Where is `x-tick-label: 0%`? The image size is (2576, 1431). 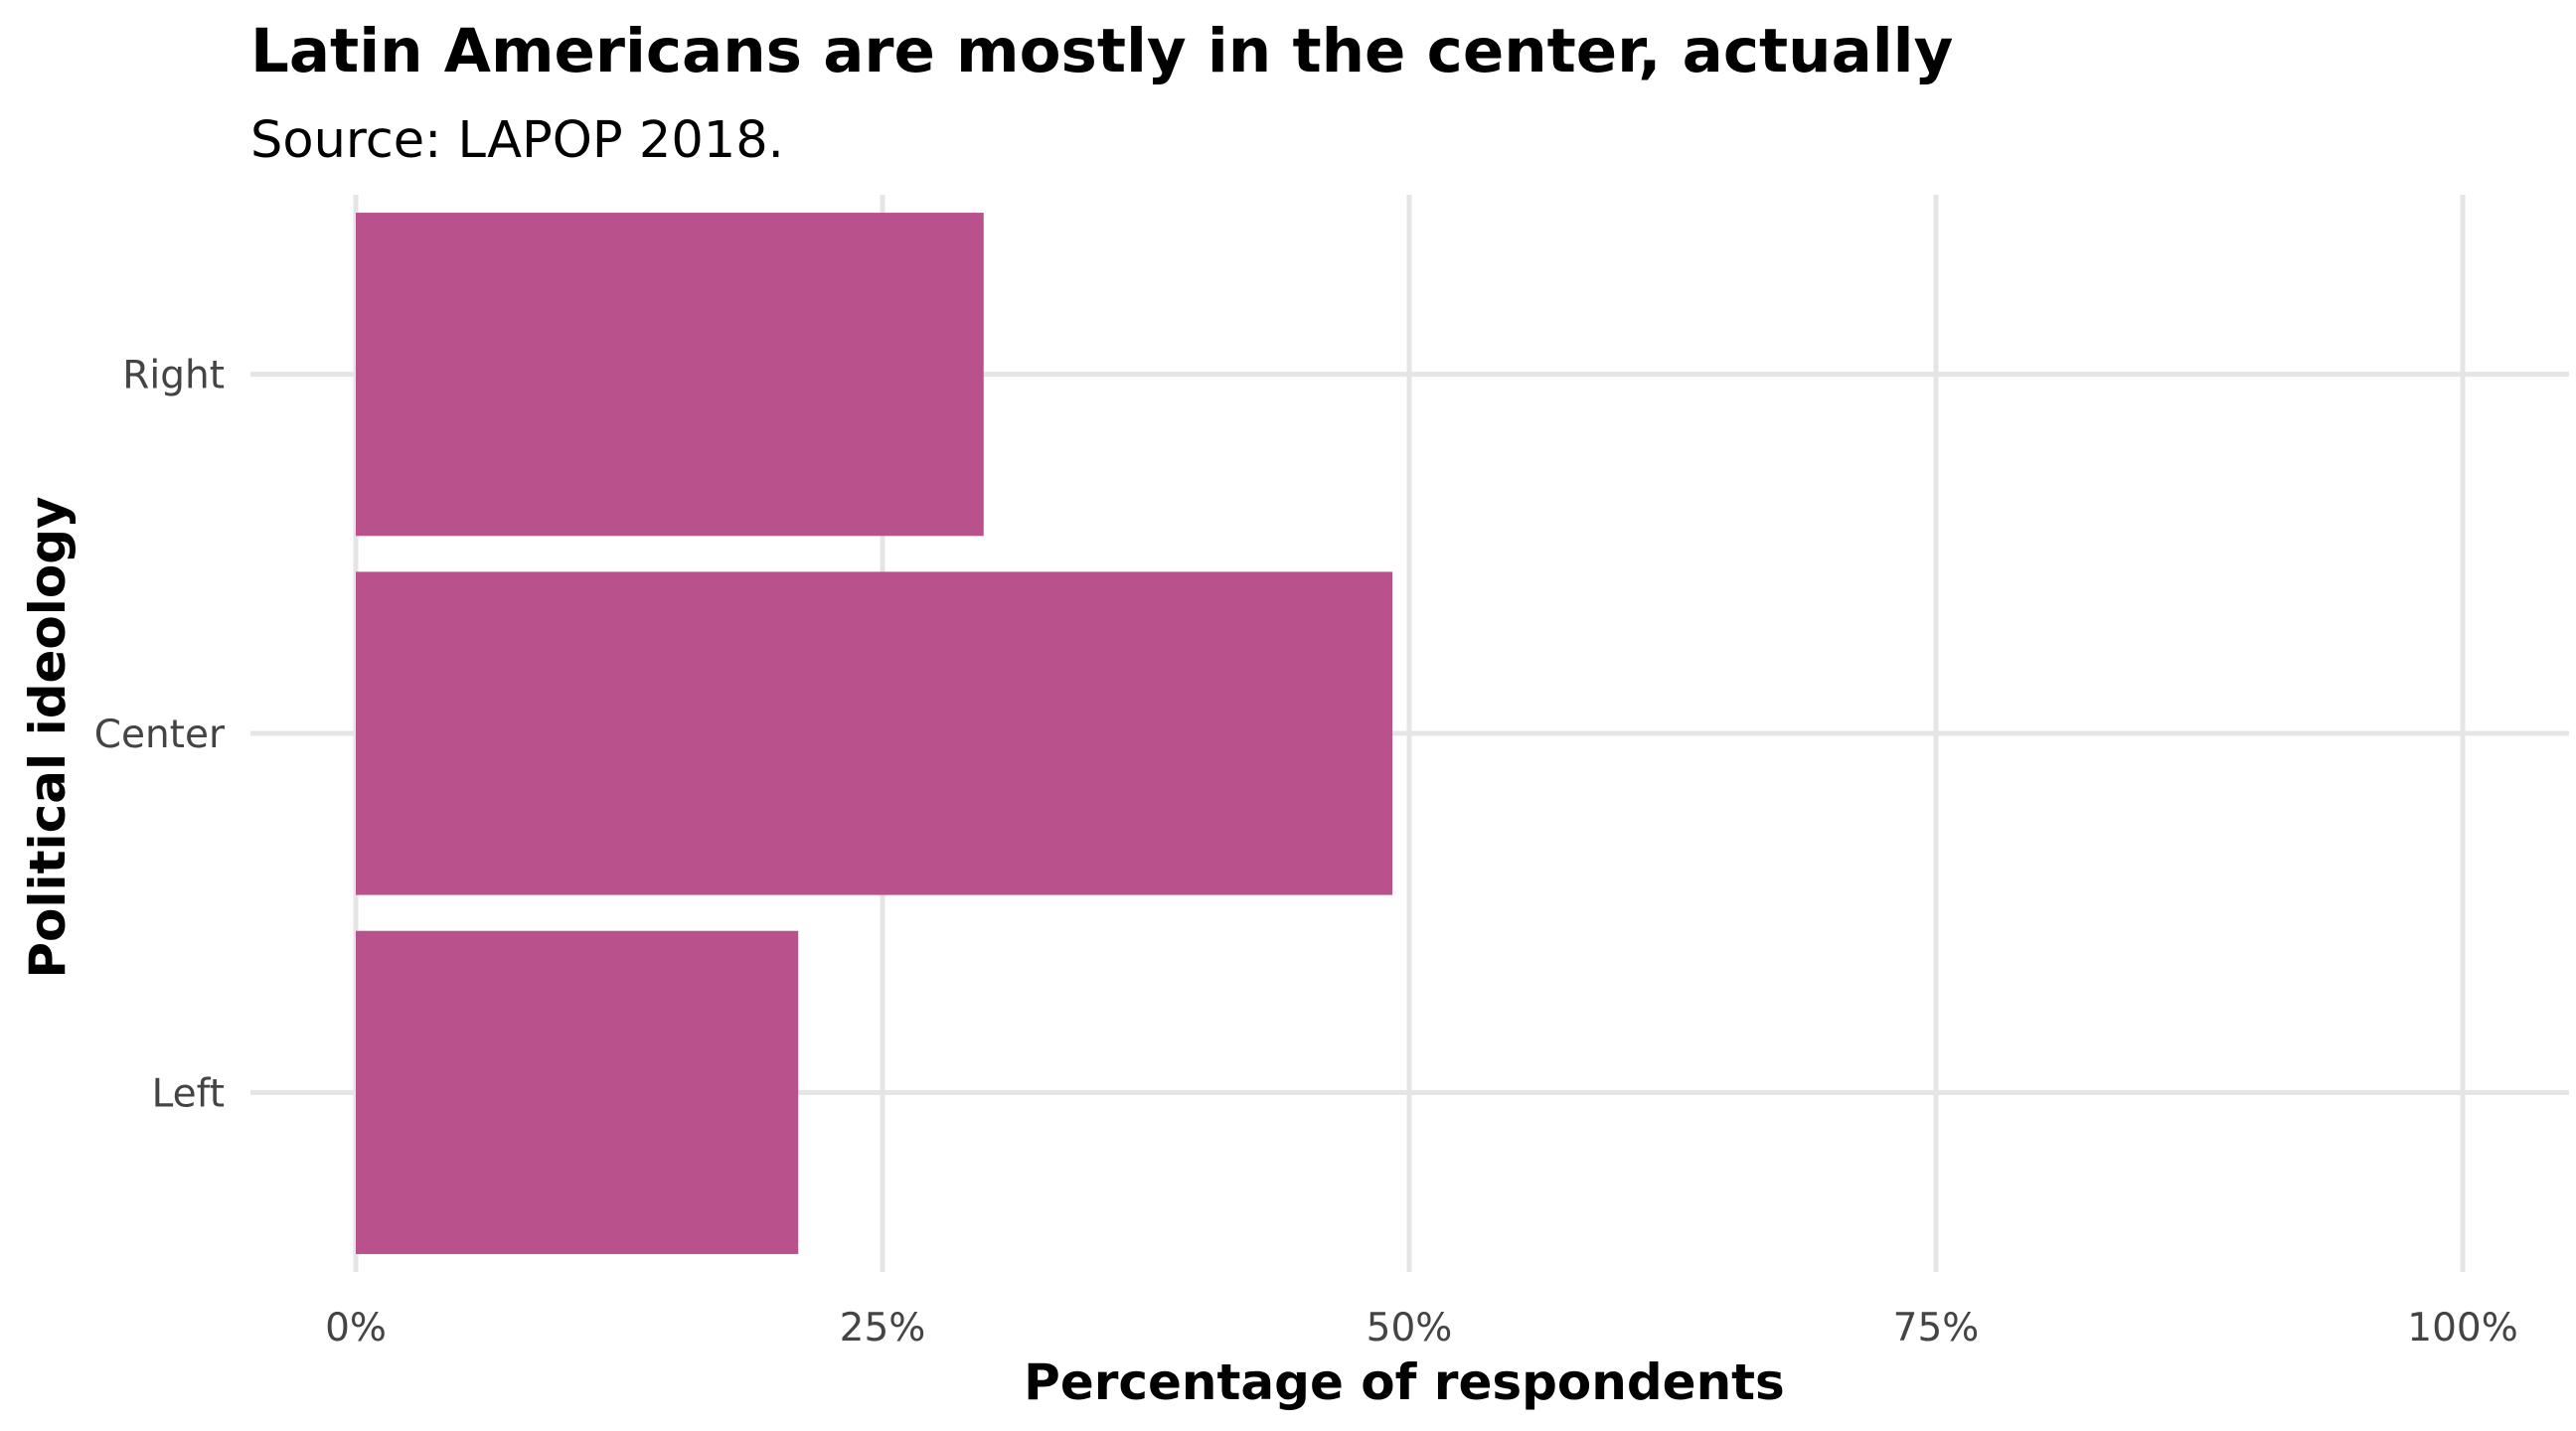 x-tick-label: 0% is located at coordinates (356, 1328).